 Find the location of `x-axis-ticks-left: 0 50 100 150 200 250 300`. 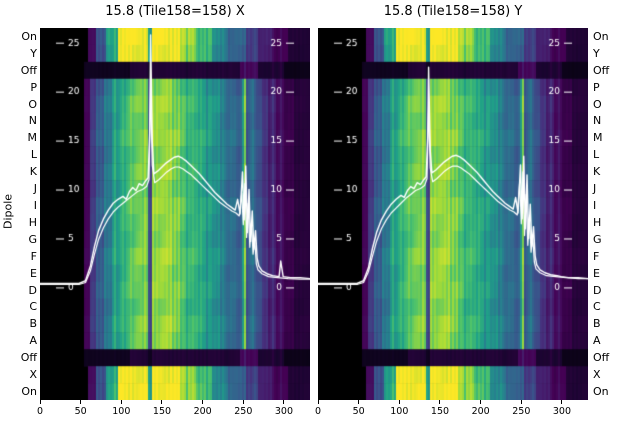

x-axis-ticks-left: 0 50 100 150 200 250 300 is located at coordinates (173, 413).